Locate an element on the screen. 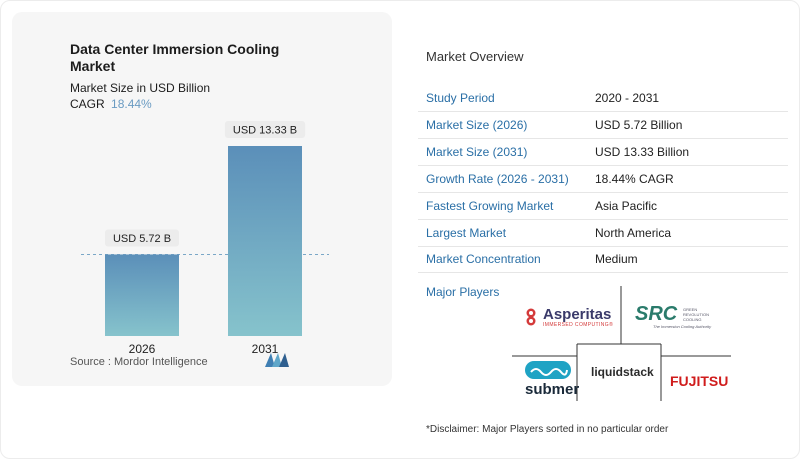  asperitas-mark-icon is located at coordinates (531, 317).